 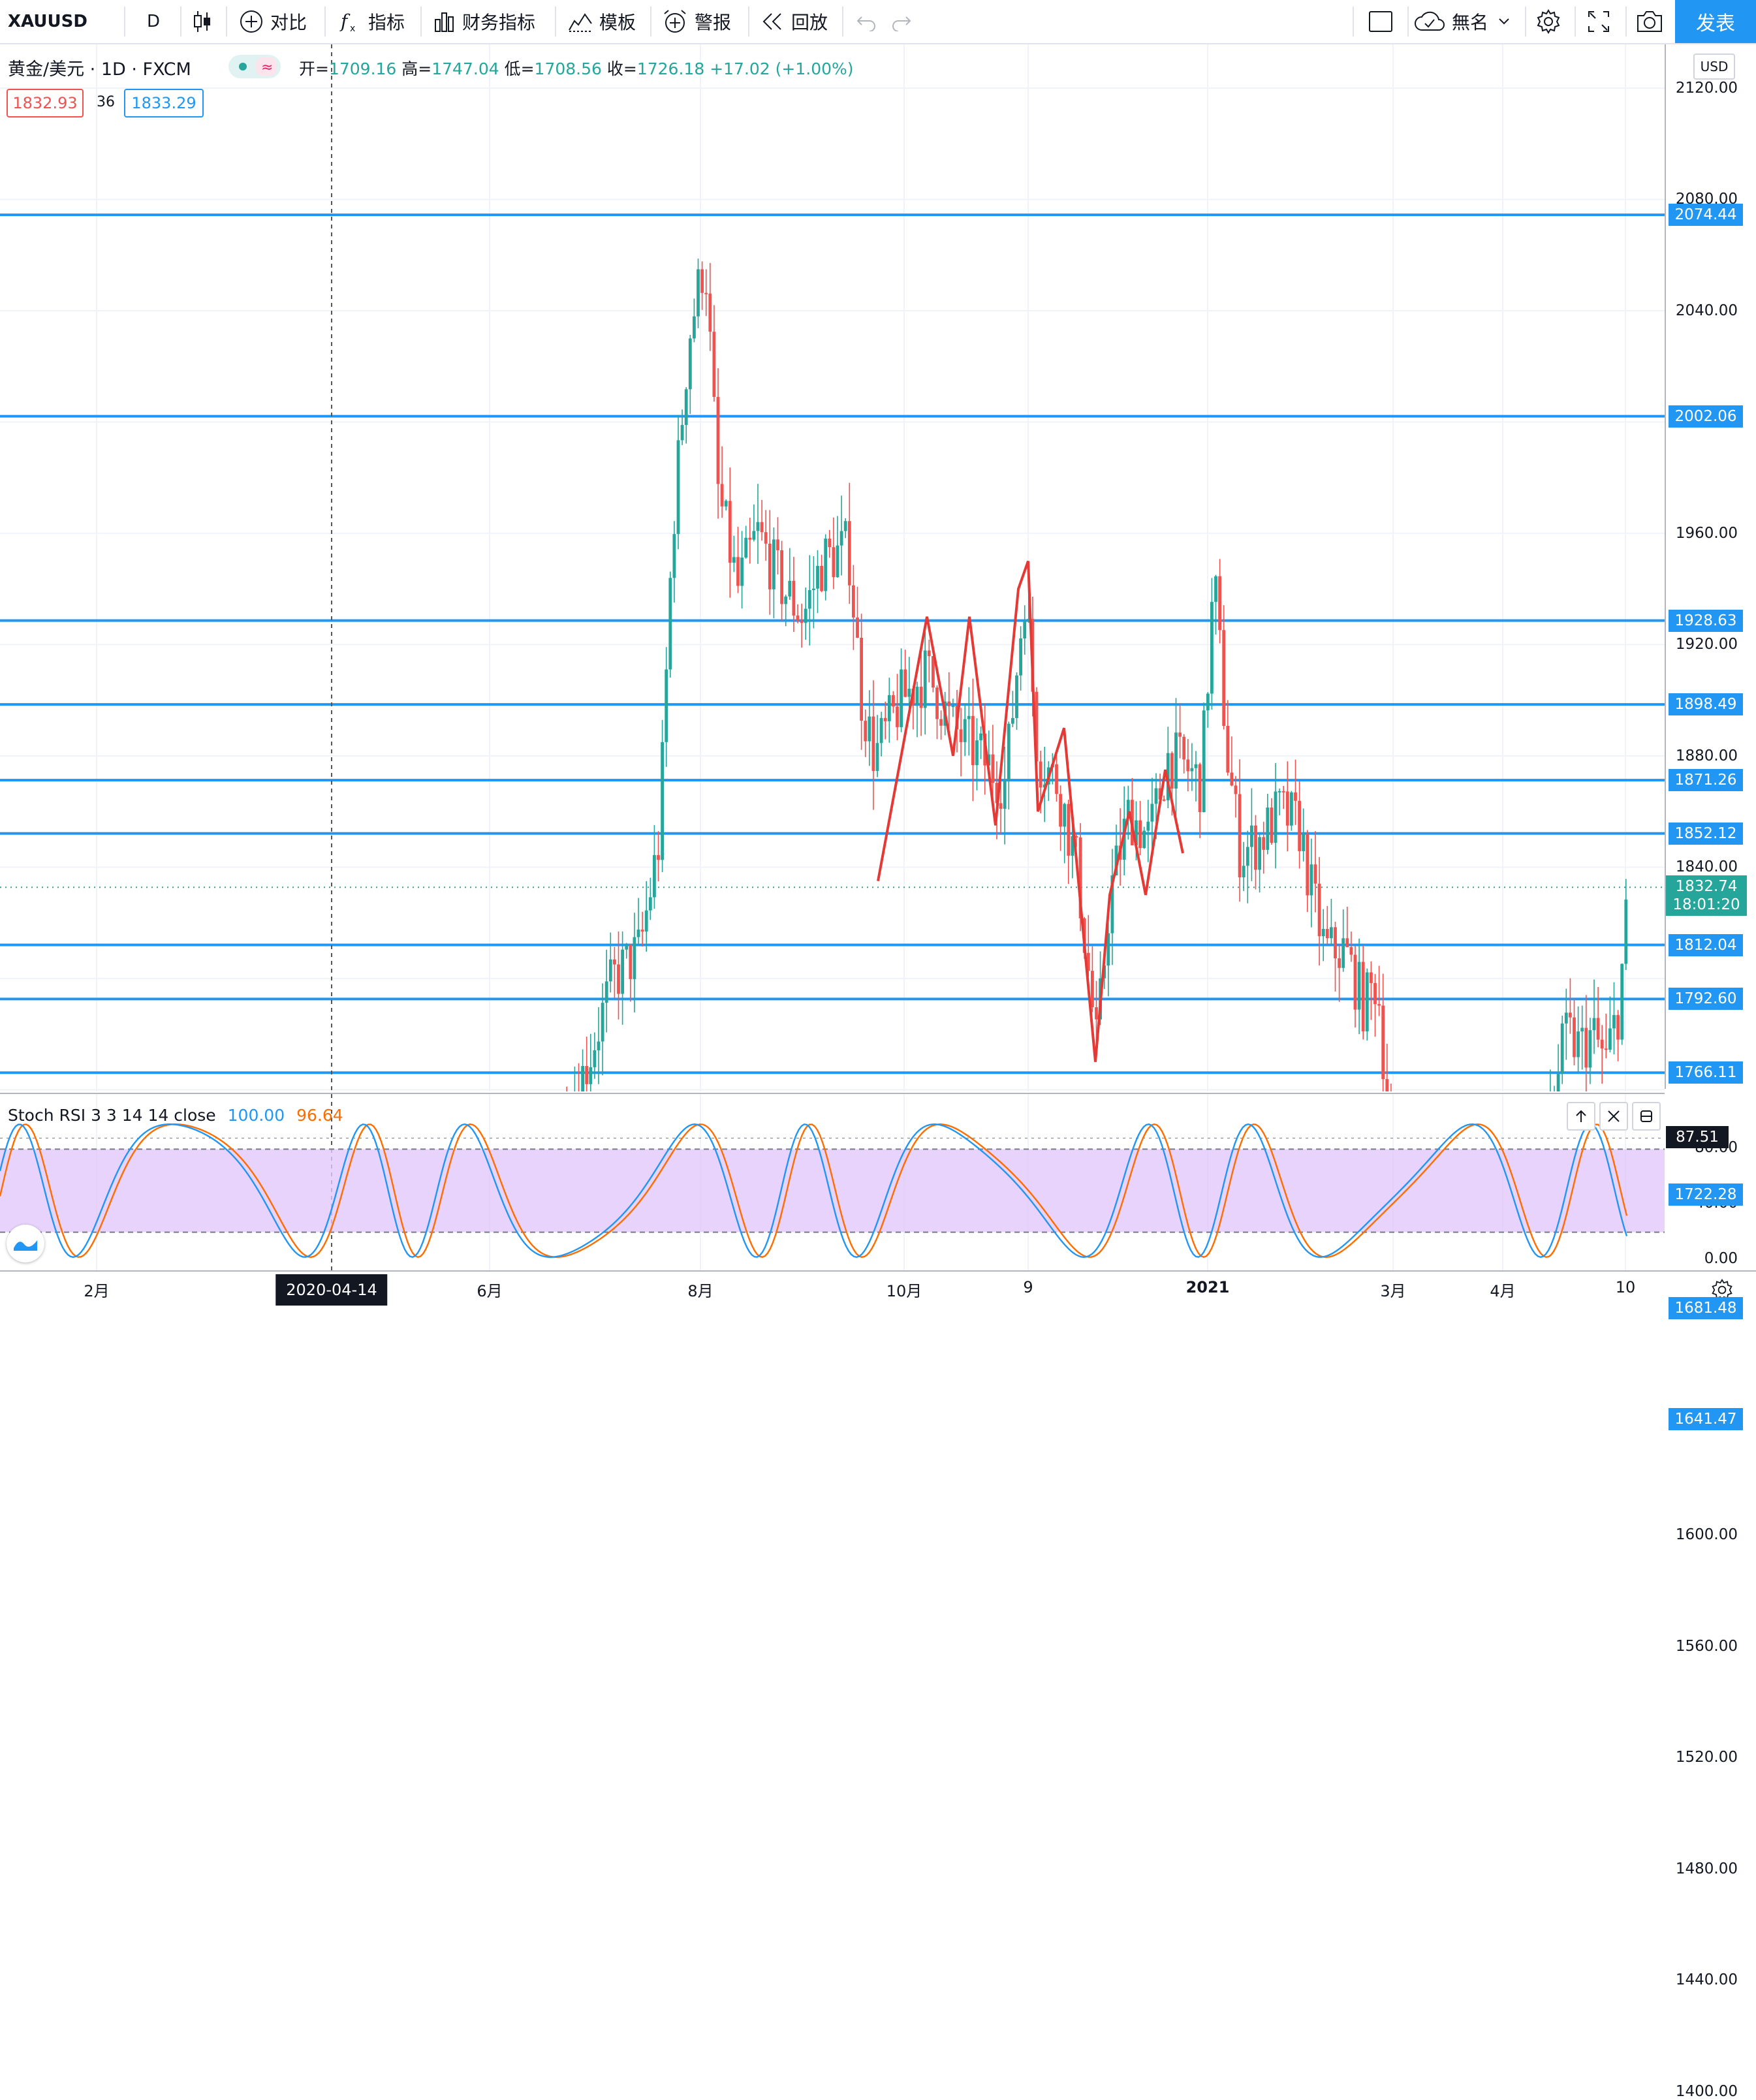 I want to click on fullscreen-button, so click(x=1598, y=21).